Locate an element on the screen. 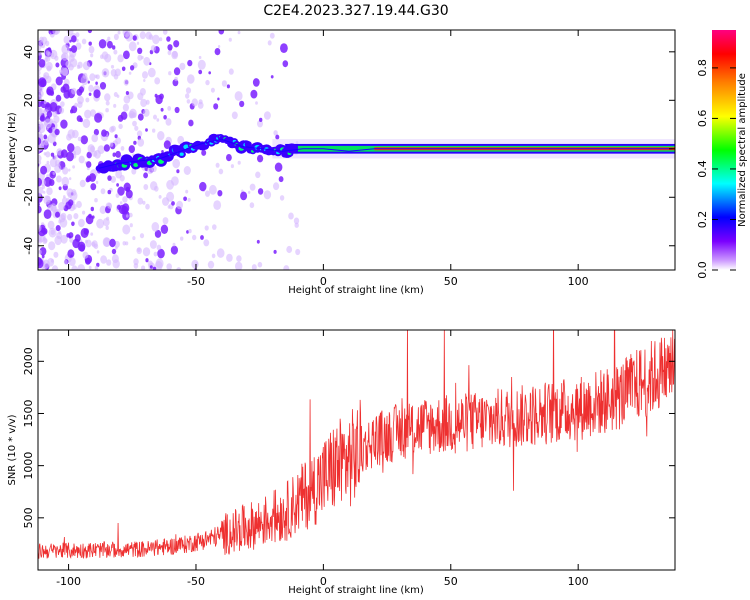 Image resolution: width=750 pixels, height=600 pixels. x-tick-label: 0 is located at coordinates (323, 581).